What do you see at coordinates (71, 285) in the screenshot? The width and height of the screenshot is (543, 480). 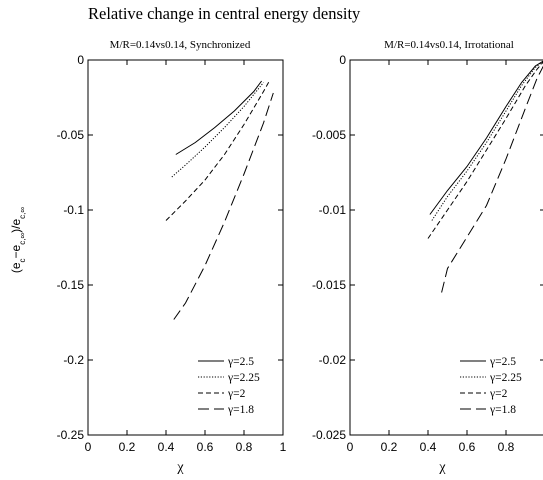 I see `y-tick-label: -0.15` at bounding box center [71, 285].